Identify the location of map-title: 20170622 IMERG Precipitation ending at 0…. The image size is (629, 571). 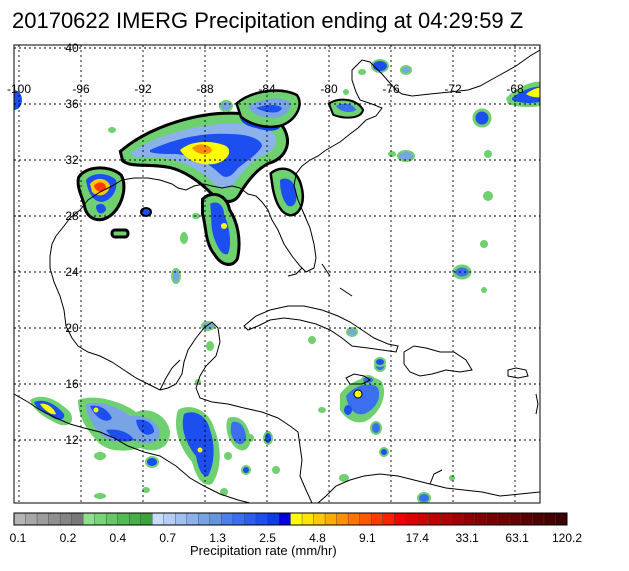
(268, 20).